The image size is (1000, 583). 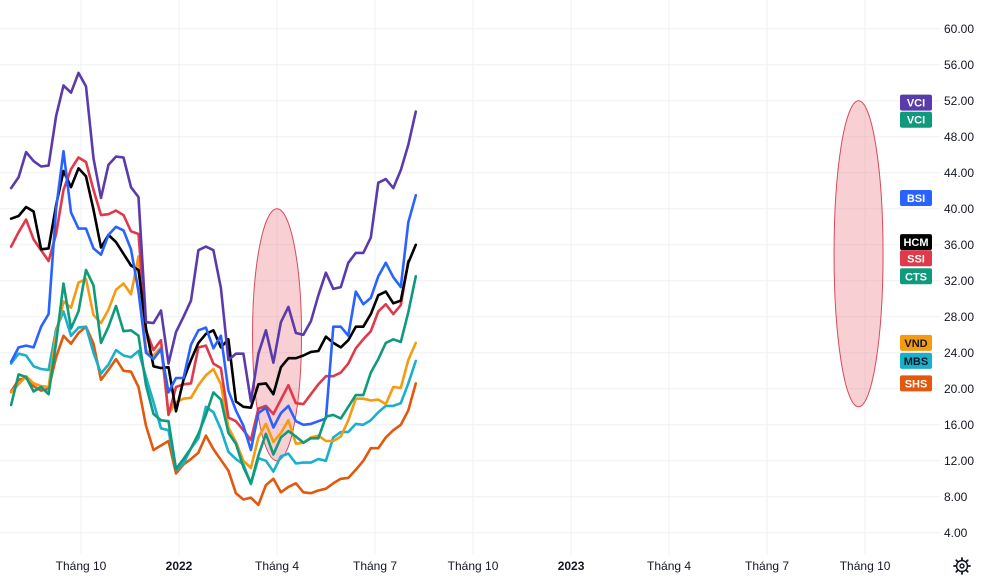 I want to click on y-tick-label: 20.00, so click(x=959, y=389).